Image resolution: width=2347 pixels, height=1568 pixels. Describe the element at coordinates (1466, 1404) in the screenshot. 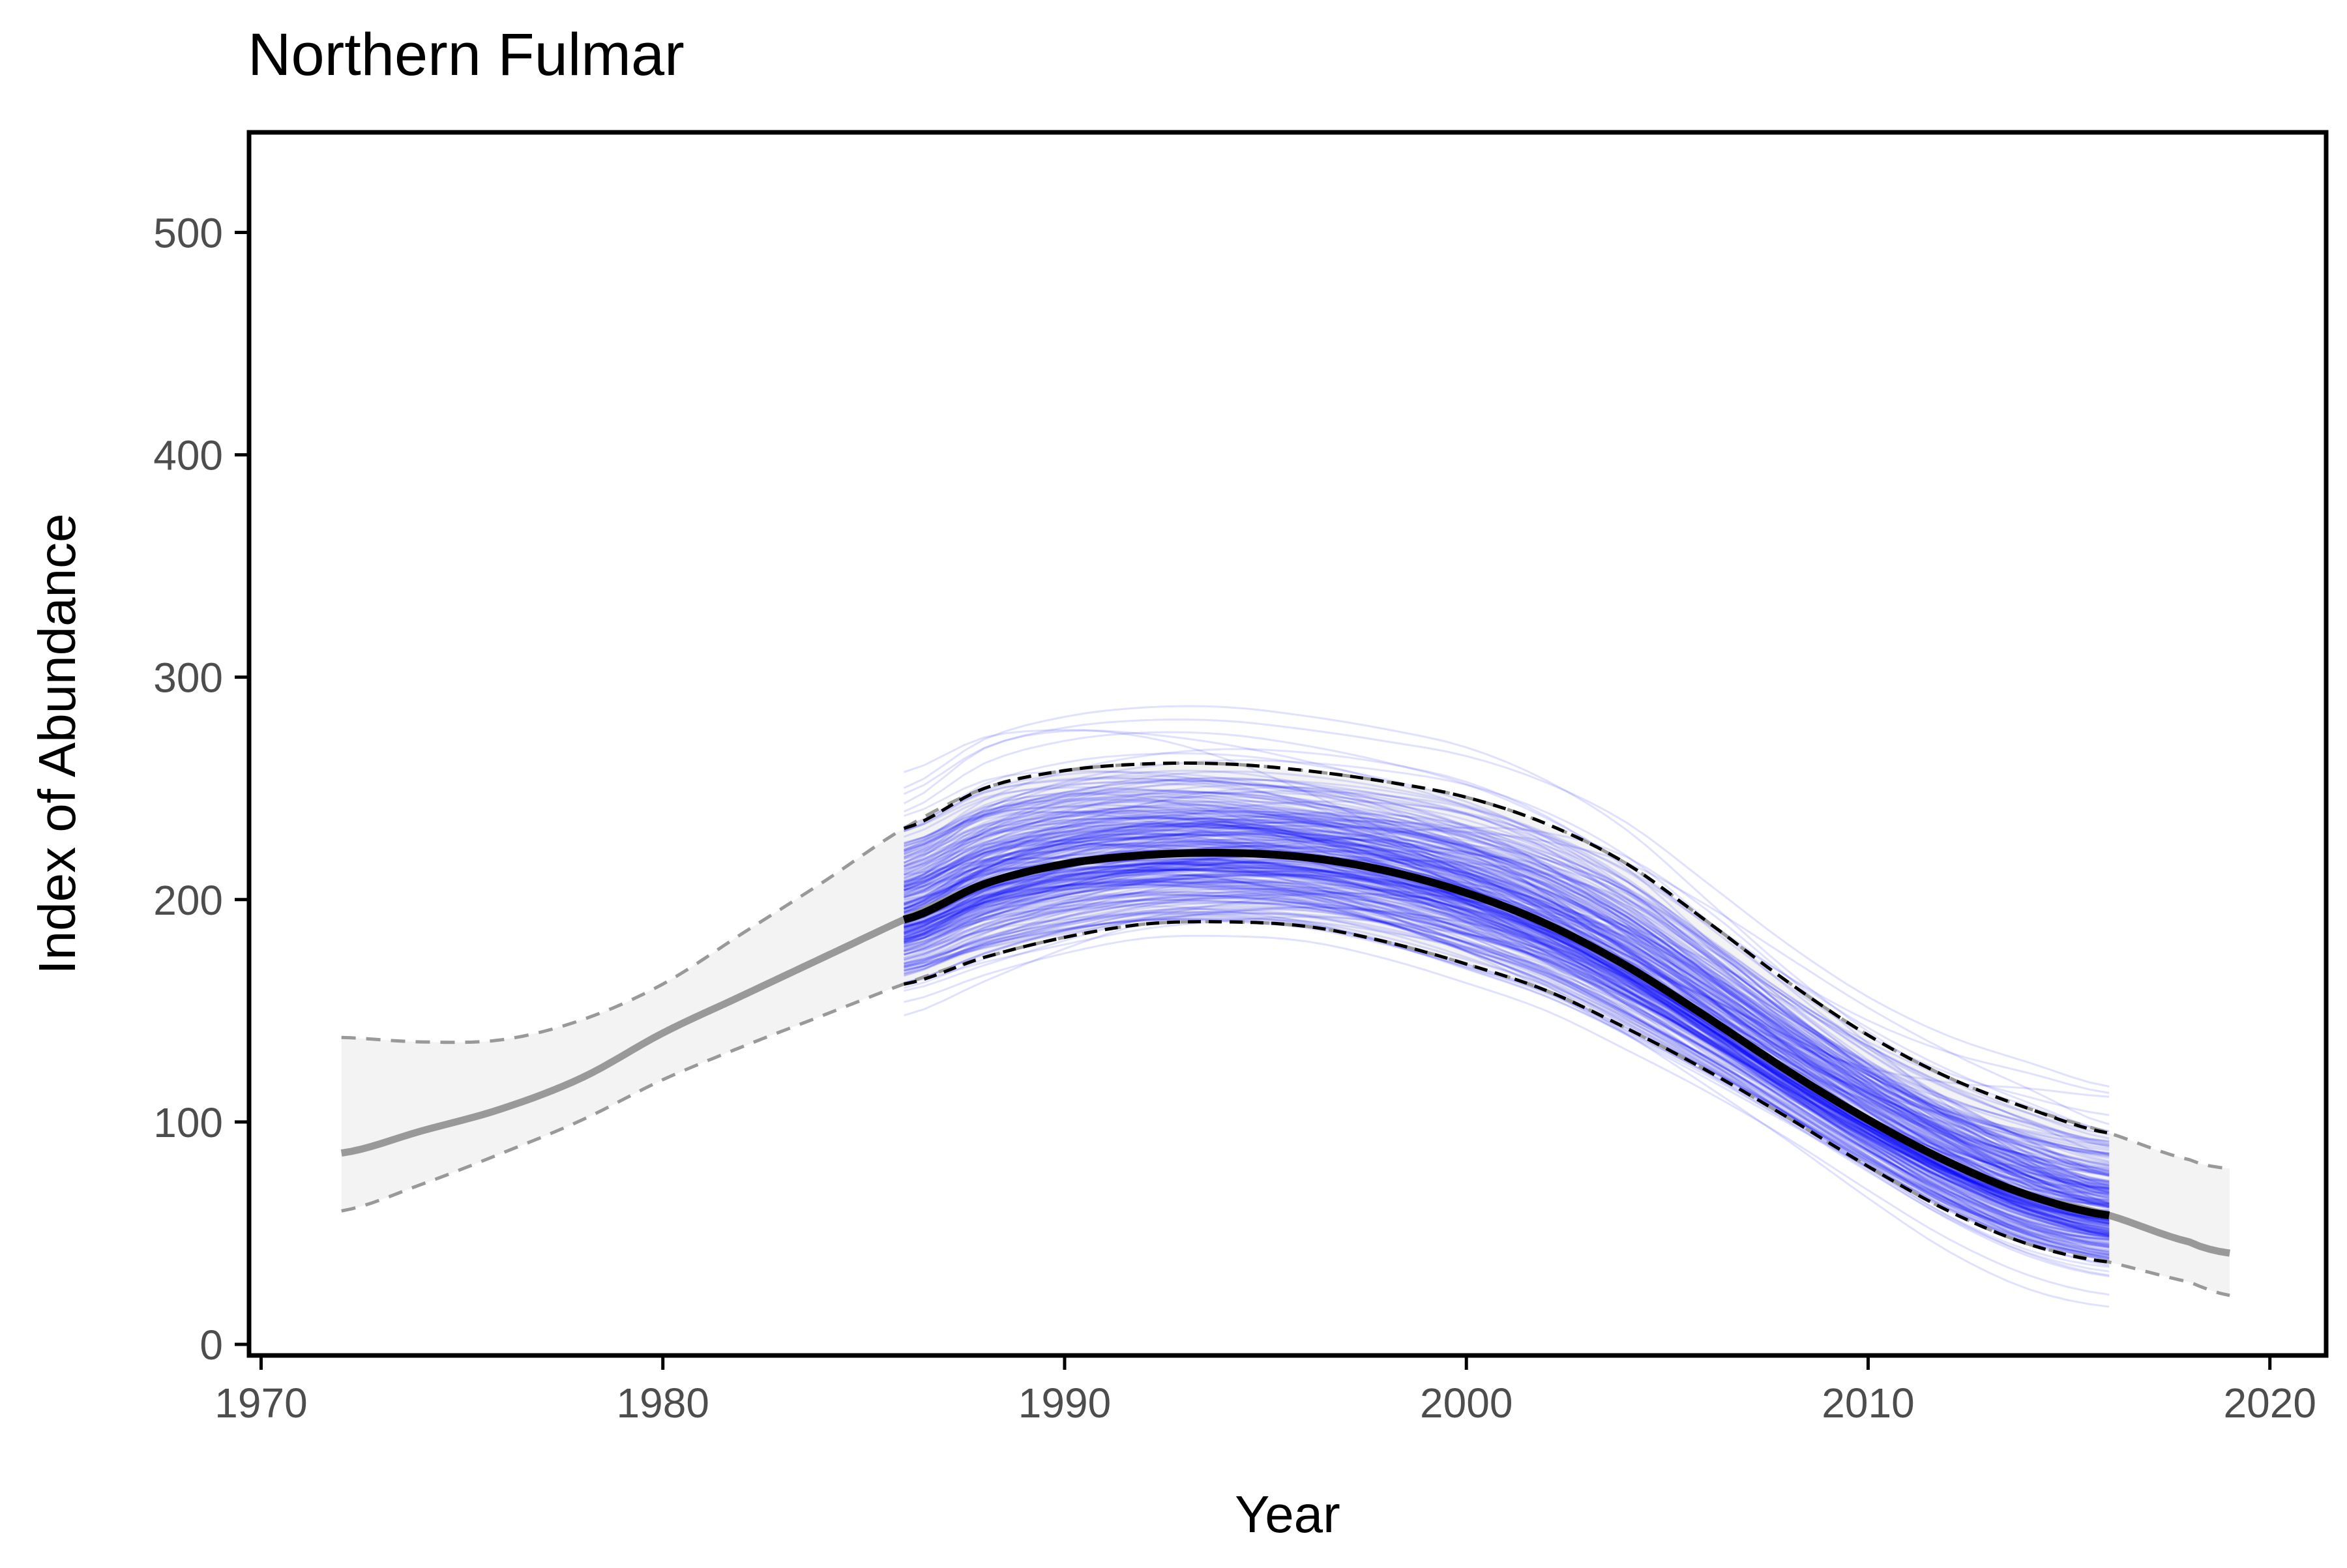

I see `x-tick-label: 2000` at that location.